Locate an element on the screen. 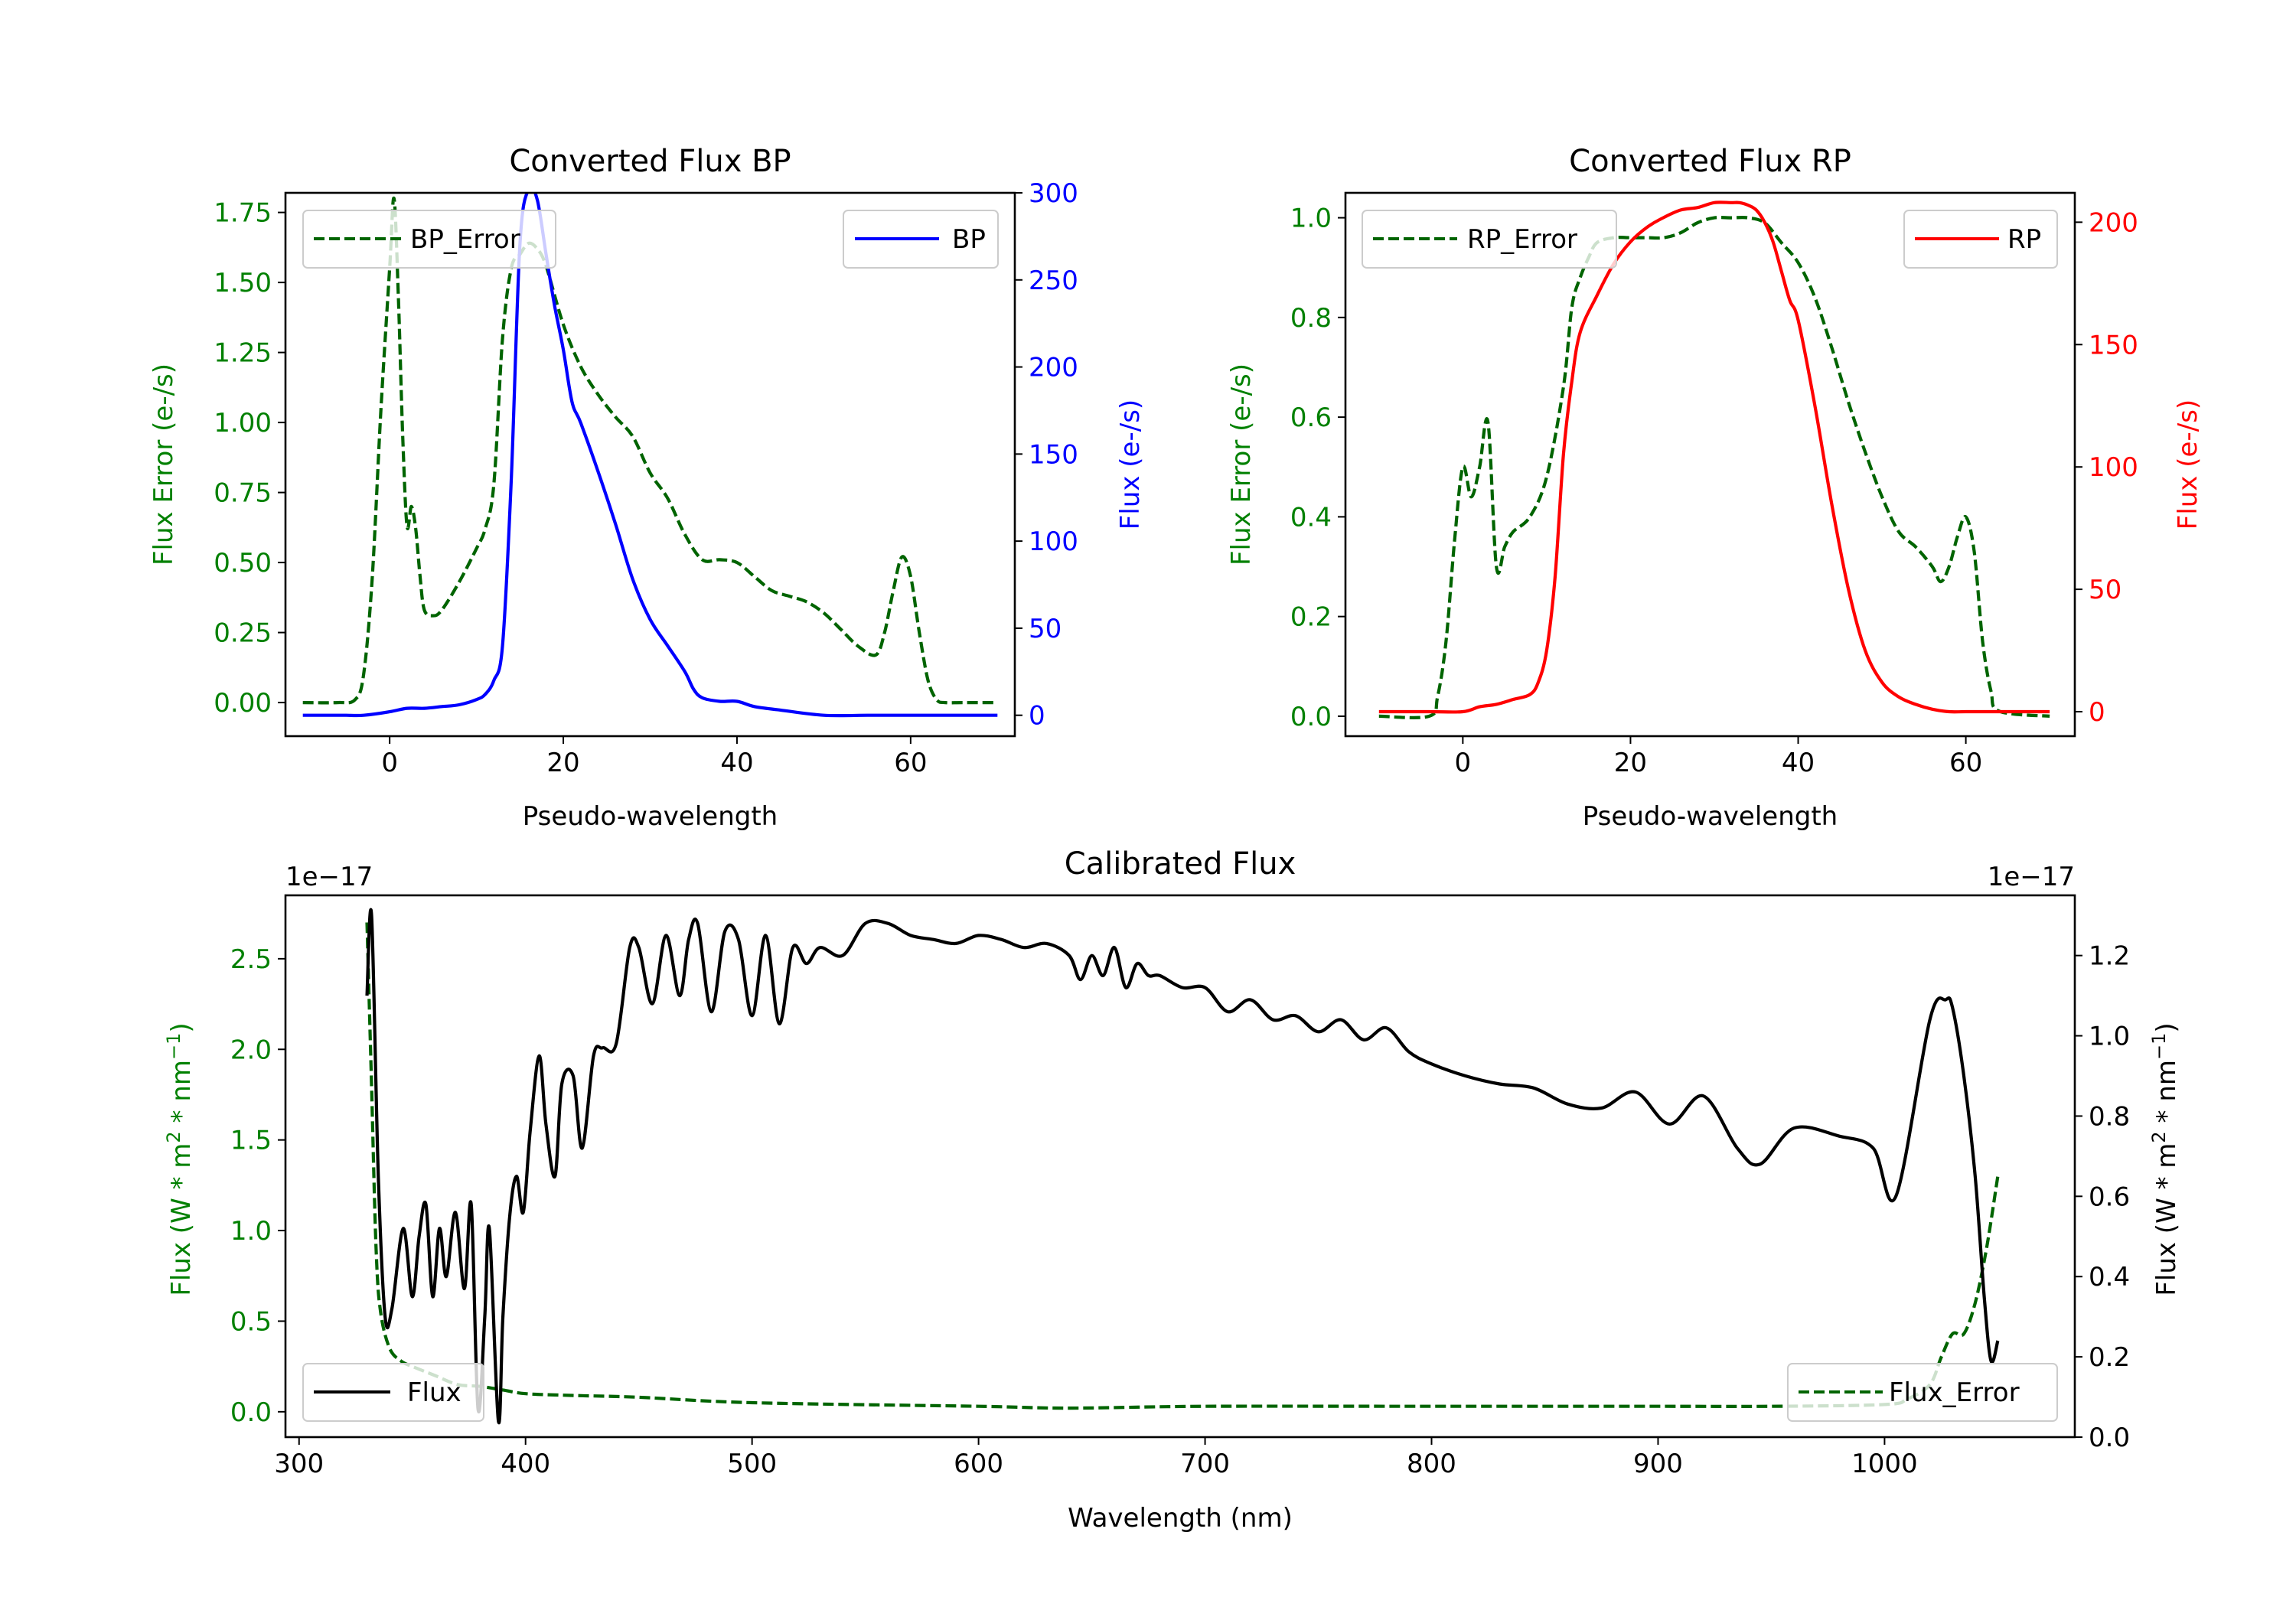  calibrated-right-label-sup2: −1 is located at coordinates (2159, 1046).